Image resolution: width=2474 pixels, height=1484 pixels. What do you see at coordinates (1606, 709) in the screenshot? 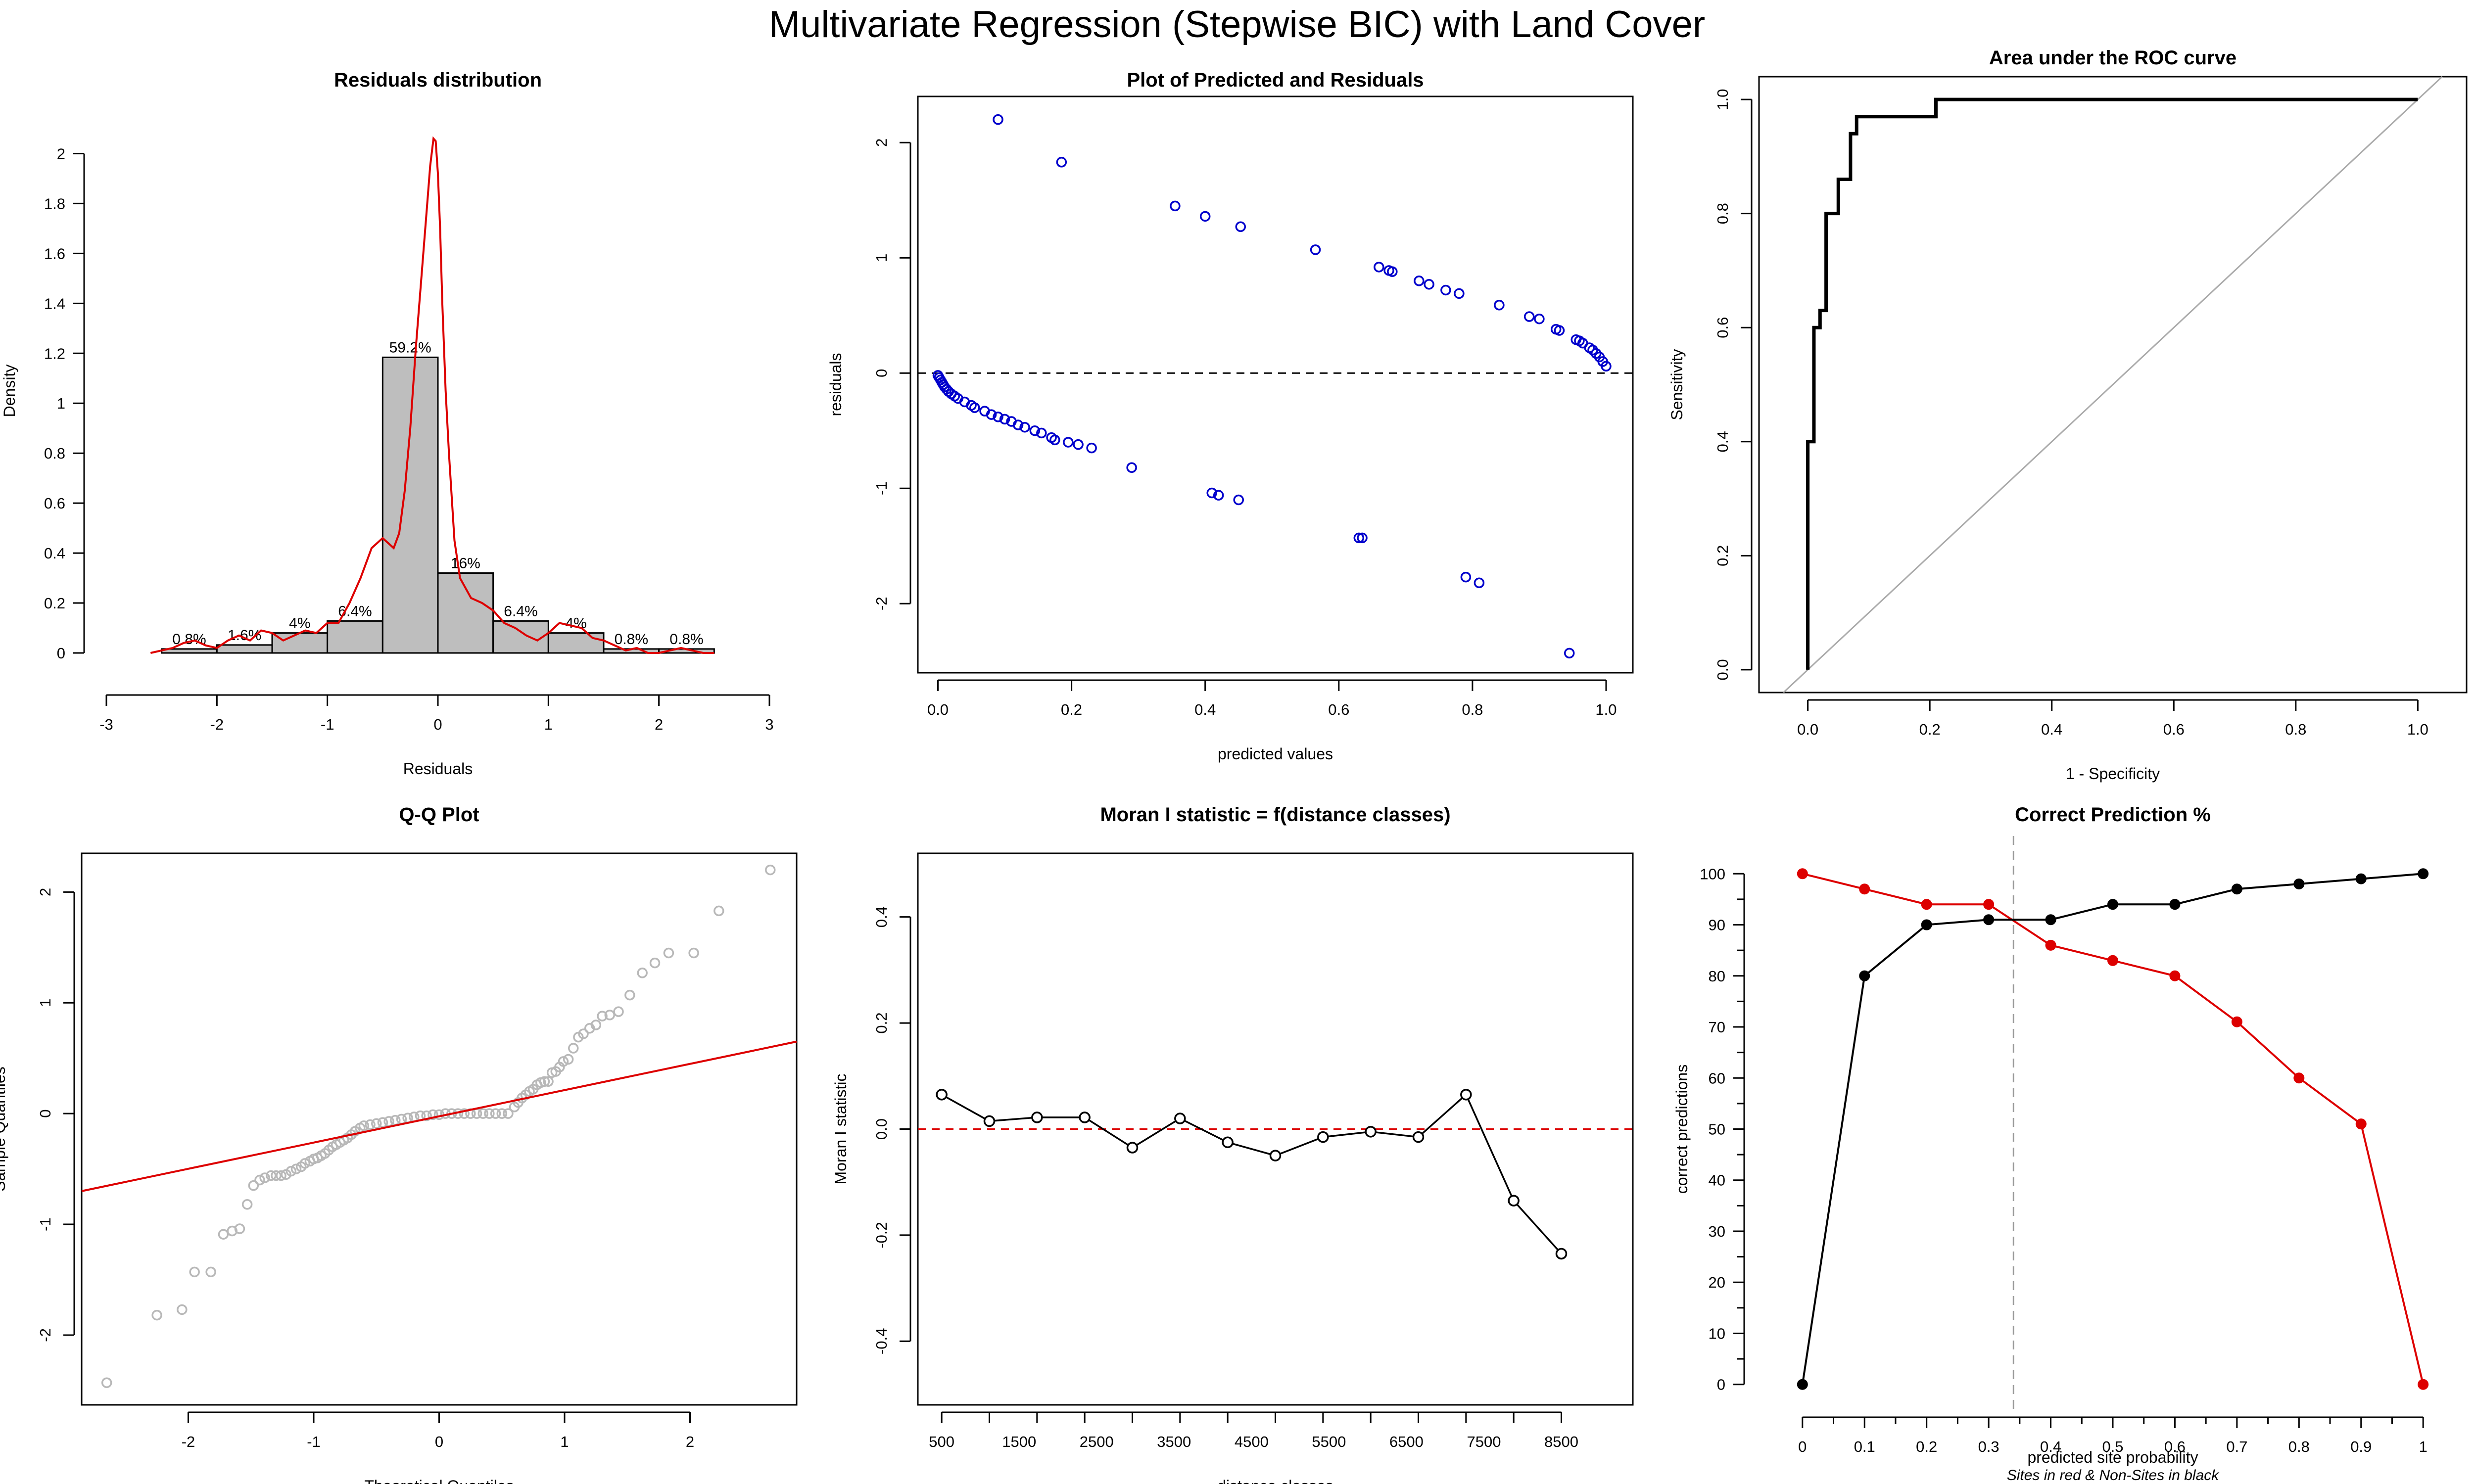
I see `resid-x-tick-label: 1.0` at bounding box center [1606, 709].